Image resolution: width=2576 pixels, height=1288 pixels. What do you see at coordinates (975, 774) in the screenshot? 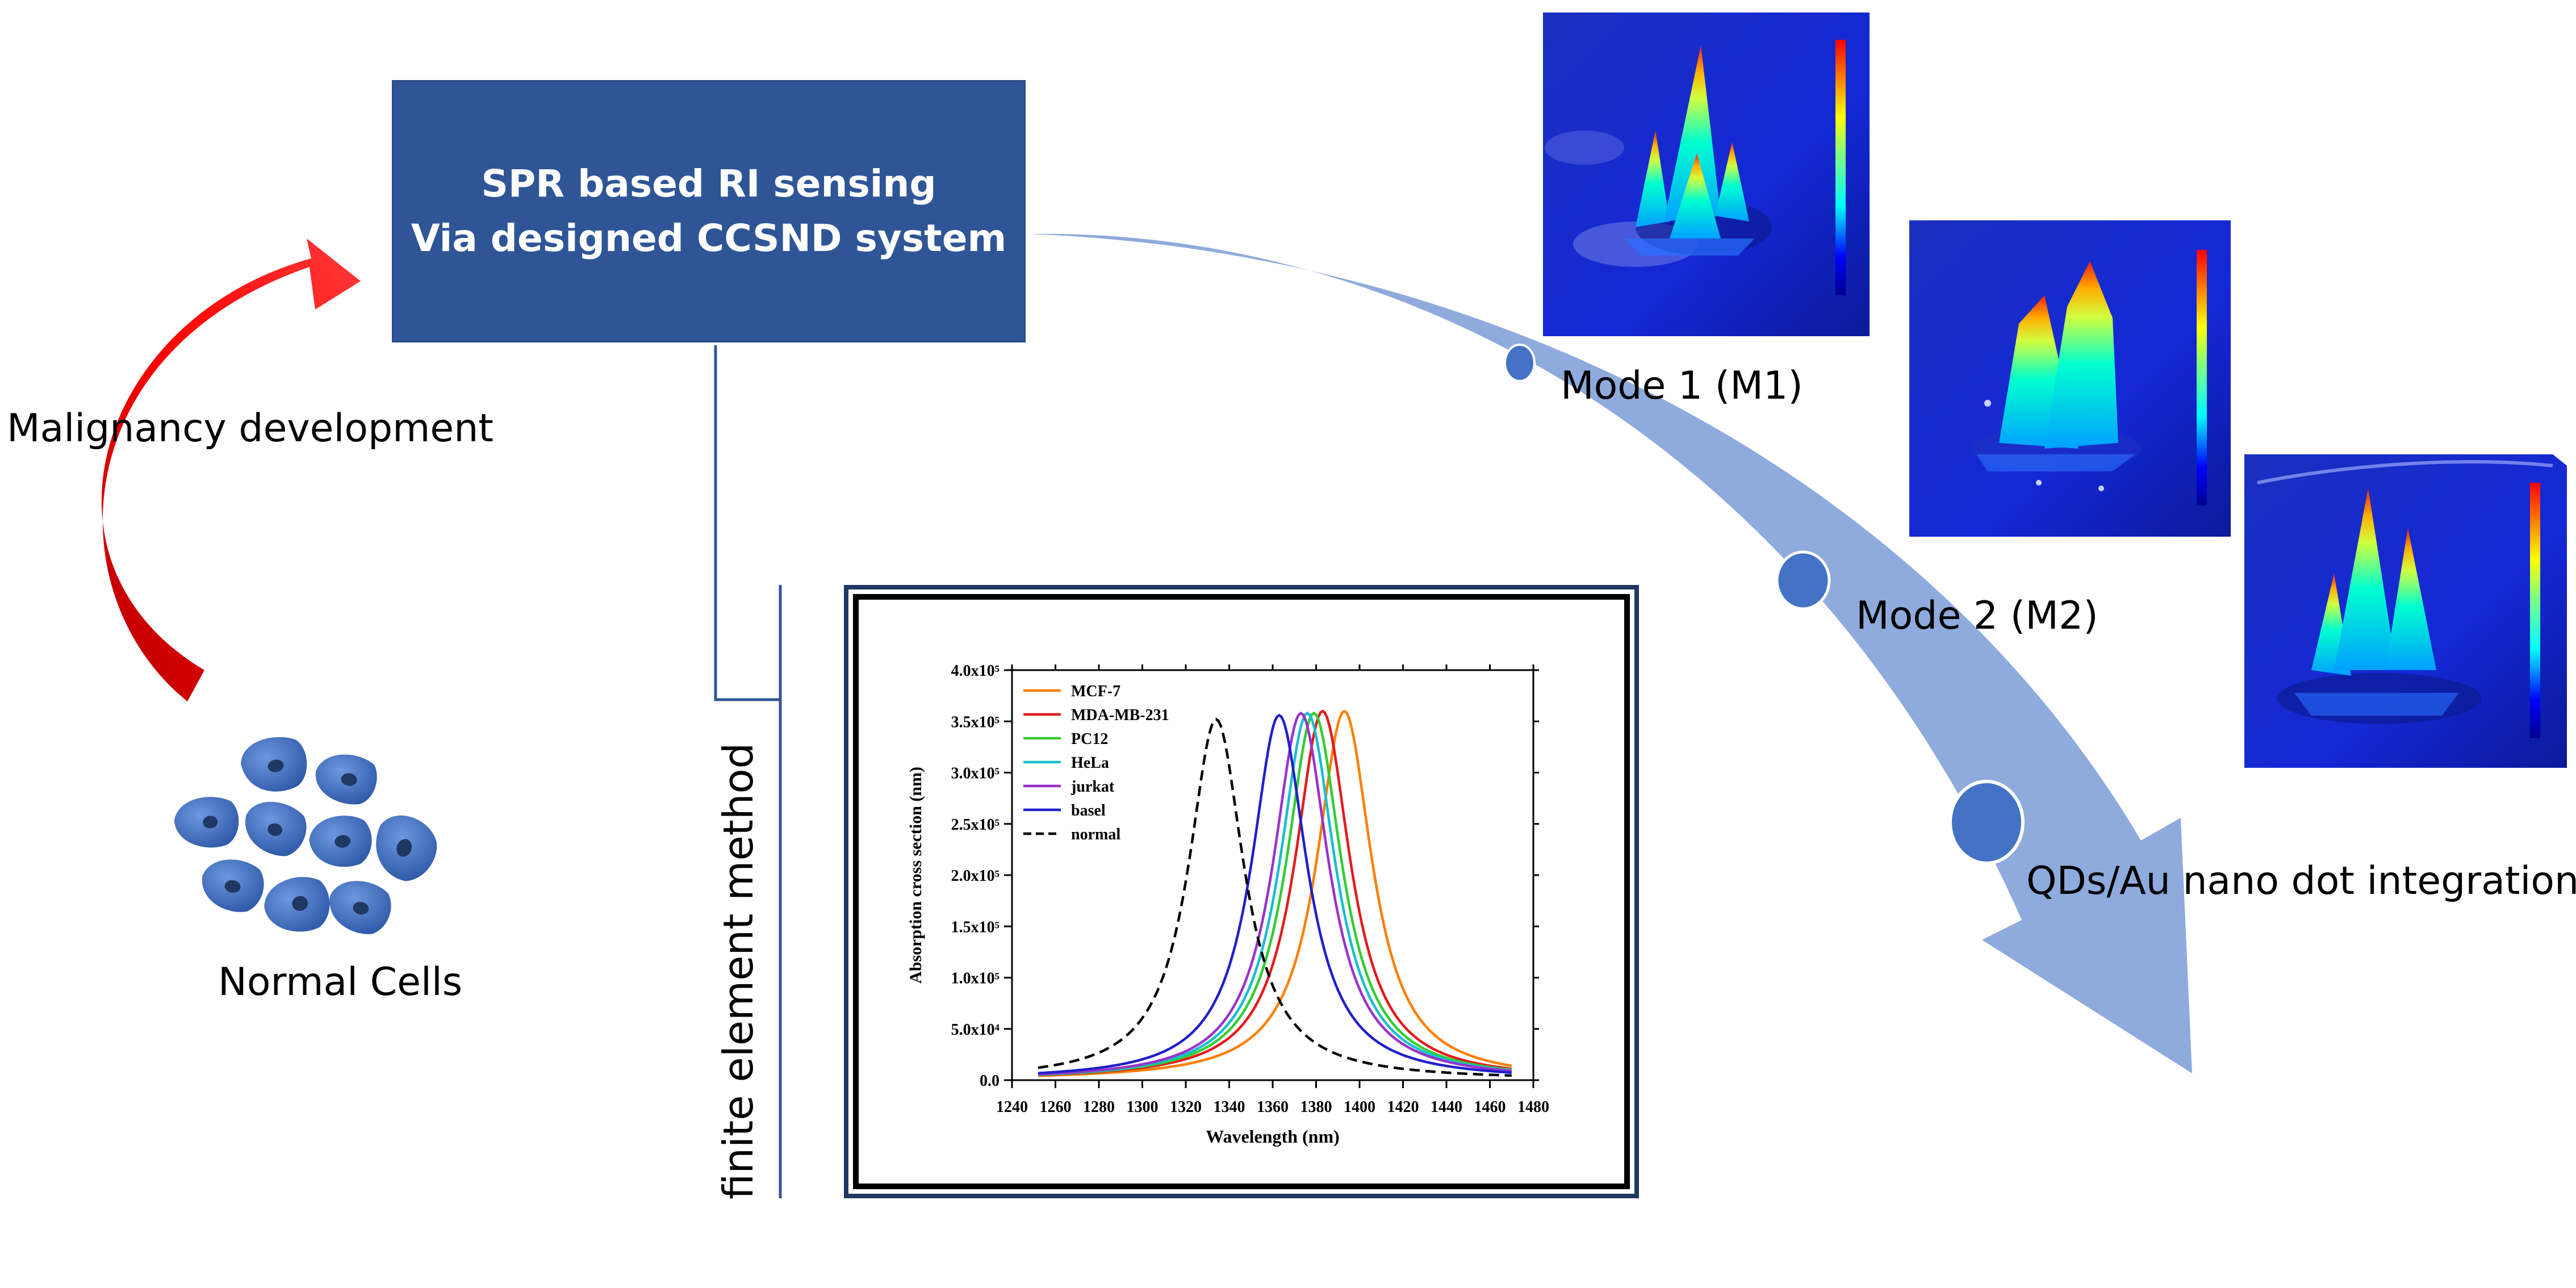
I see `y-tick-label: 3.0x10⁵` at bounding box center [975, 774].